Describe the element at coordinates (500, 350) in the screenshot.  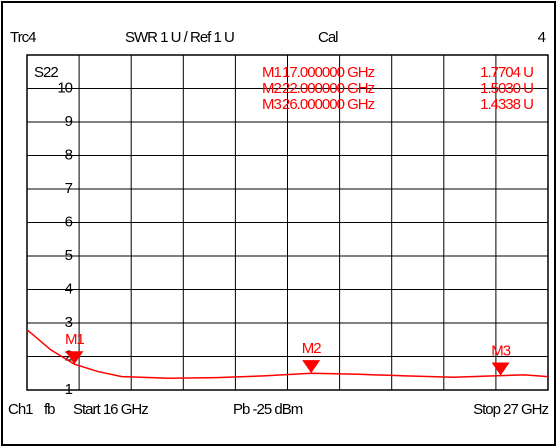
I see `marker-label: M3` at that location.